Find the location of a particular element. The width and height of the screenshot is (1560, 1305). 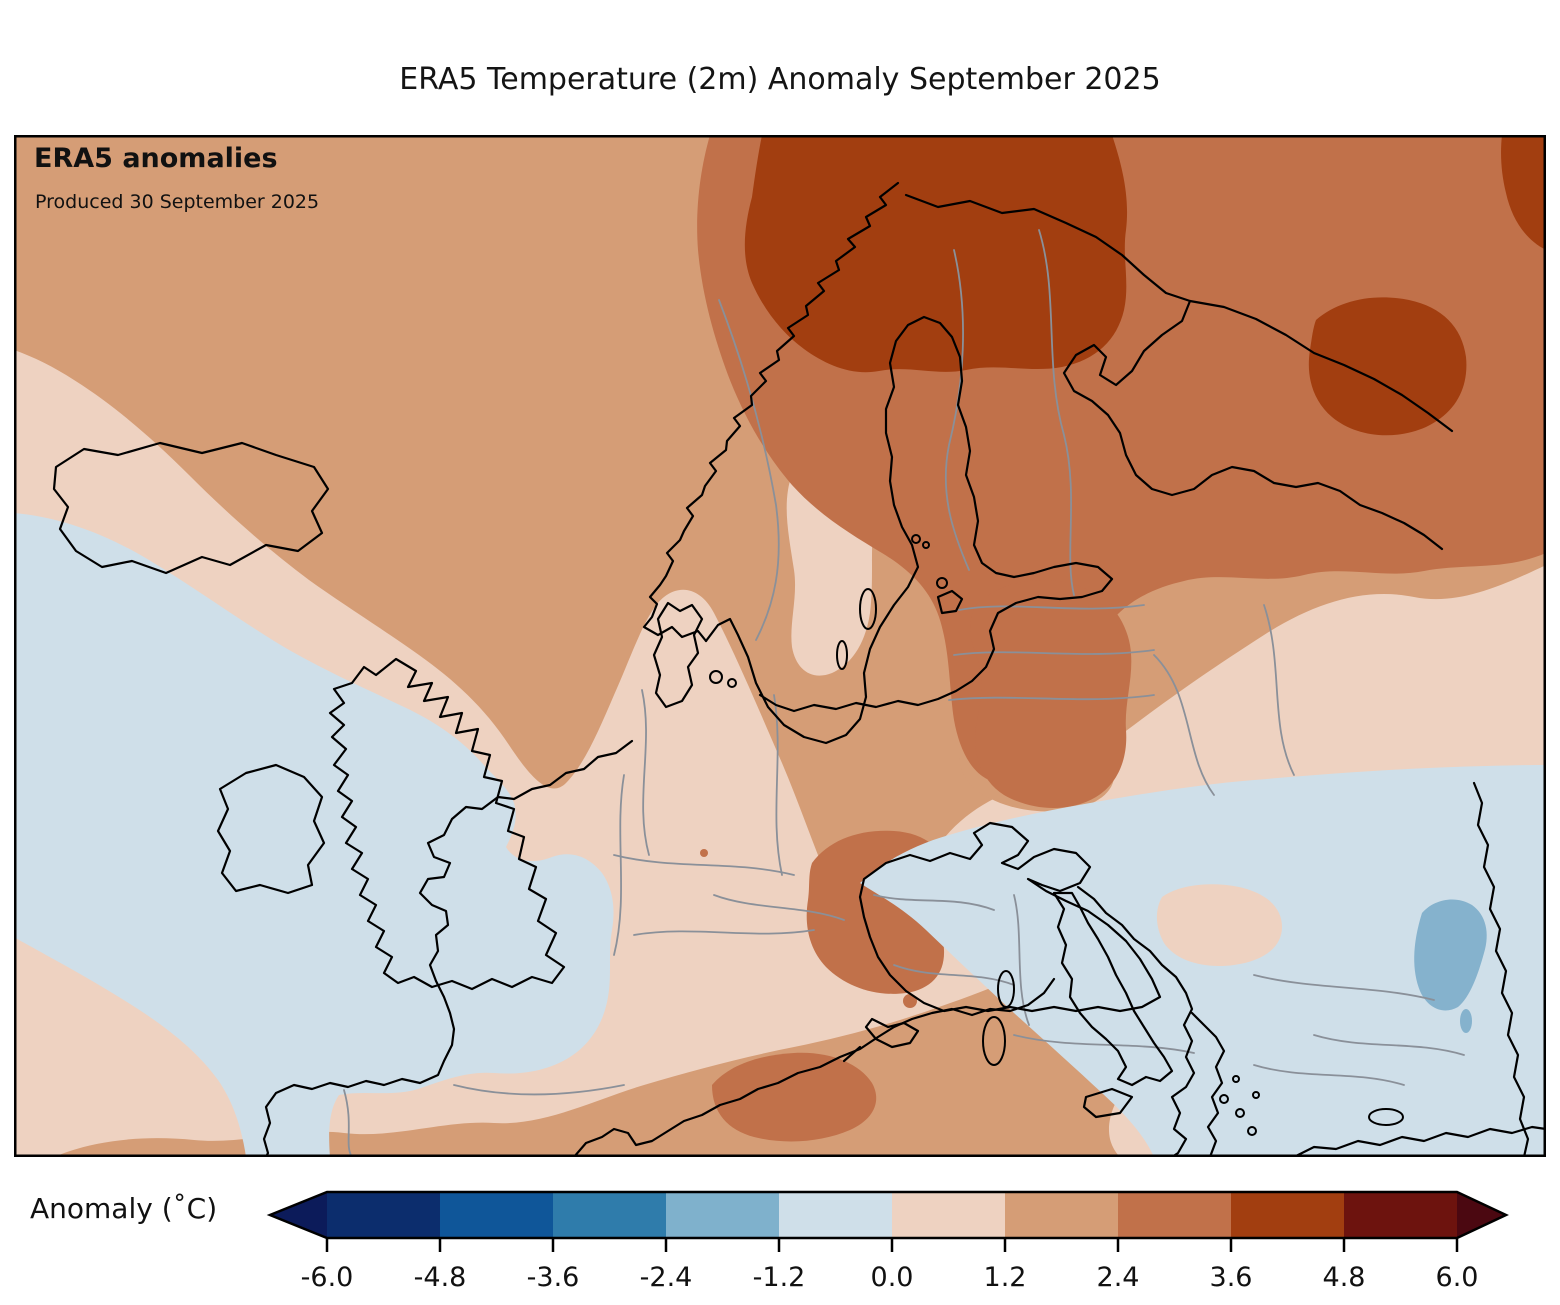

colorbar-tick-label: 3.6 is located at coordinates (1231, 1277).